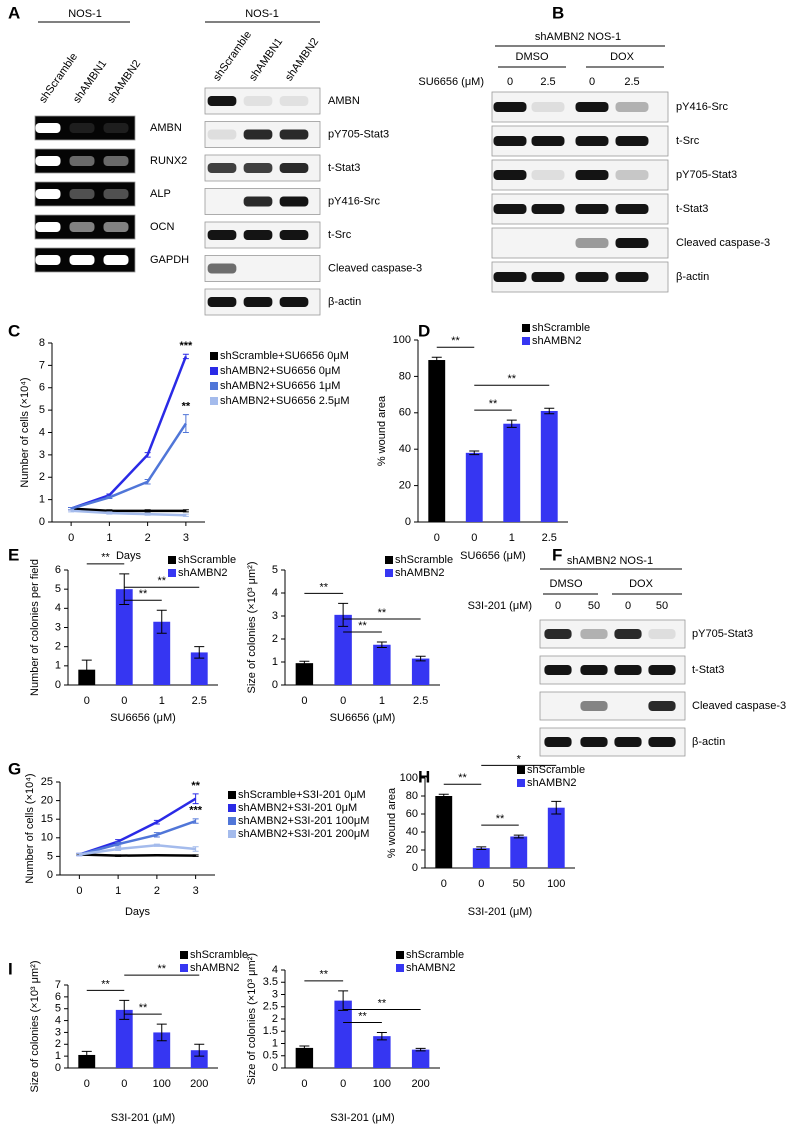  I want to click on y-tick-label: 10, so click(47, 838).